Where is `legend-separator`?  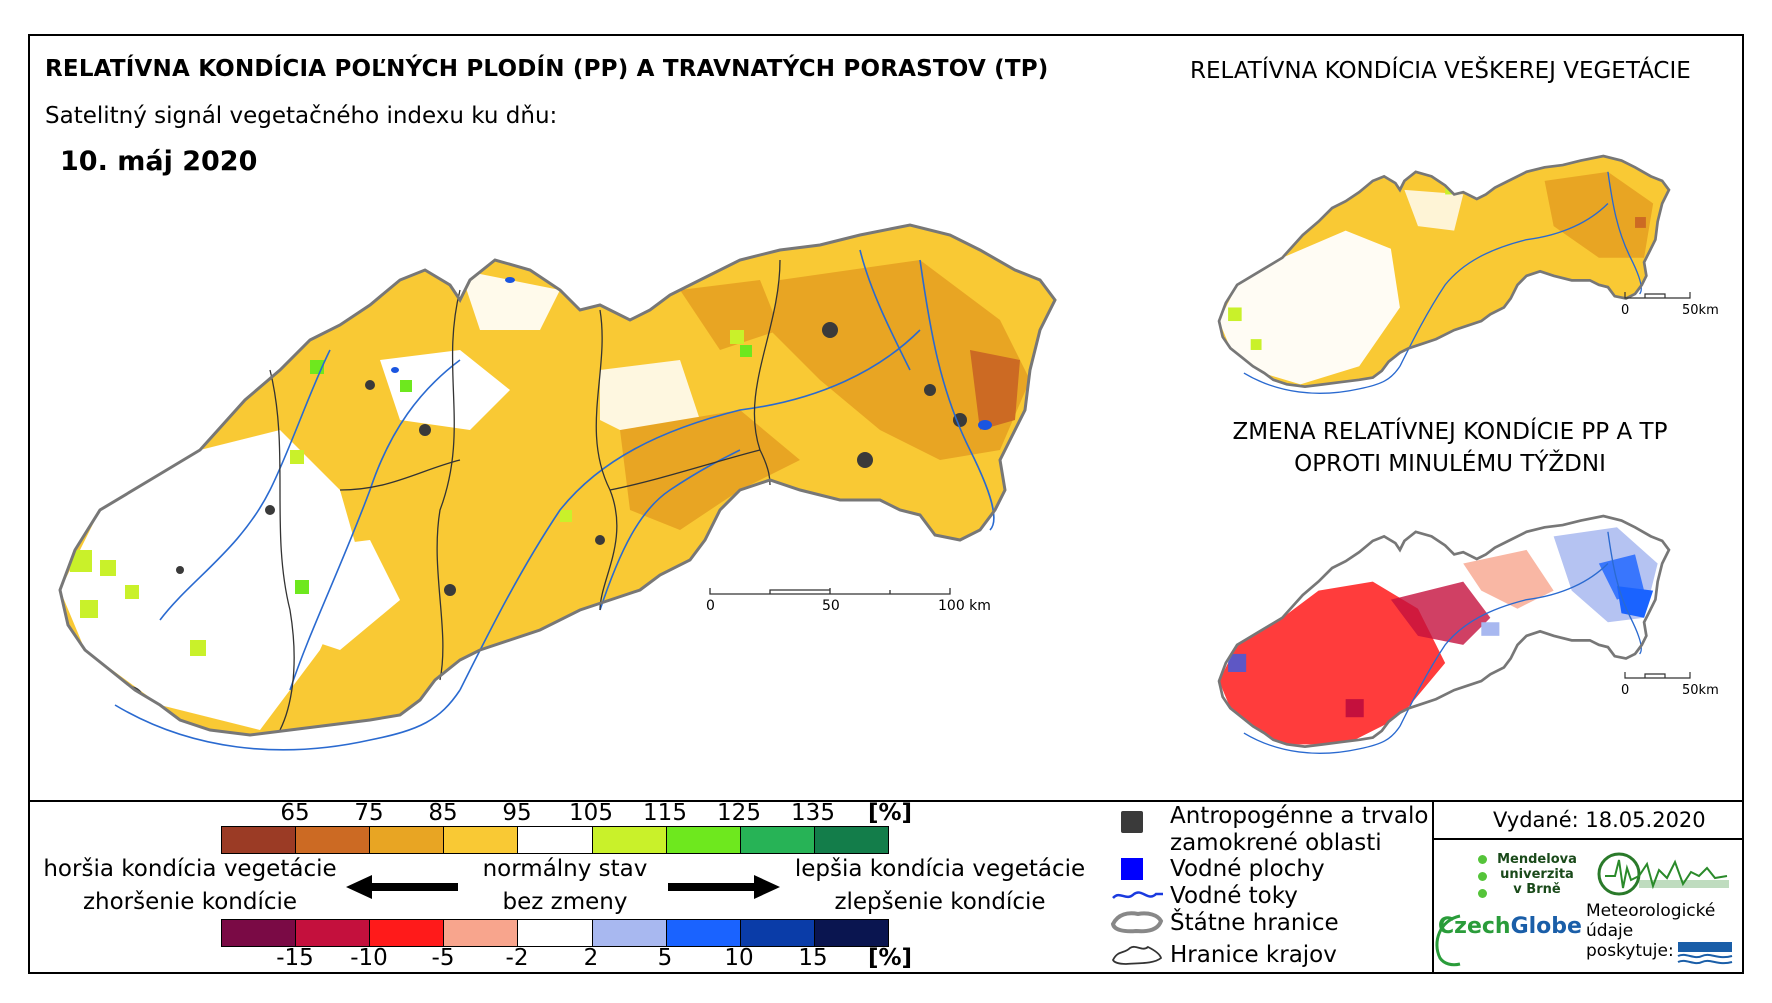
legend-separator is located at coordinates (886, 801).